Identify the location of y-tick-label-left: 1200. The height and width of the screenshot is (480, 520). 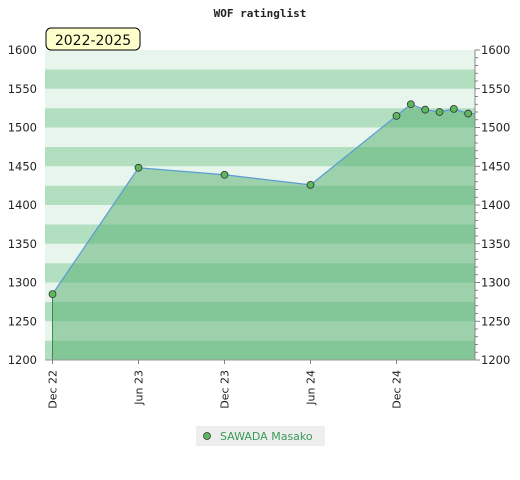
(22, 360).